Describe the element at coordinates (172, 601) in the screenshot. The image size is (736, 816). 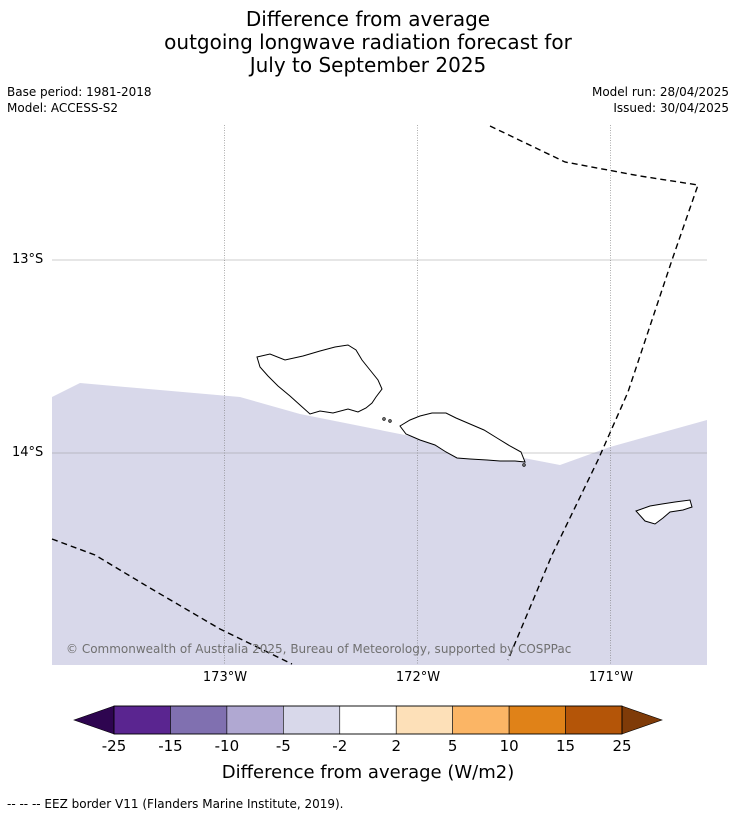
I see `eez-border-southwest` at that location.